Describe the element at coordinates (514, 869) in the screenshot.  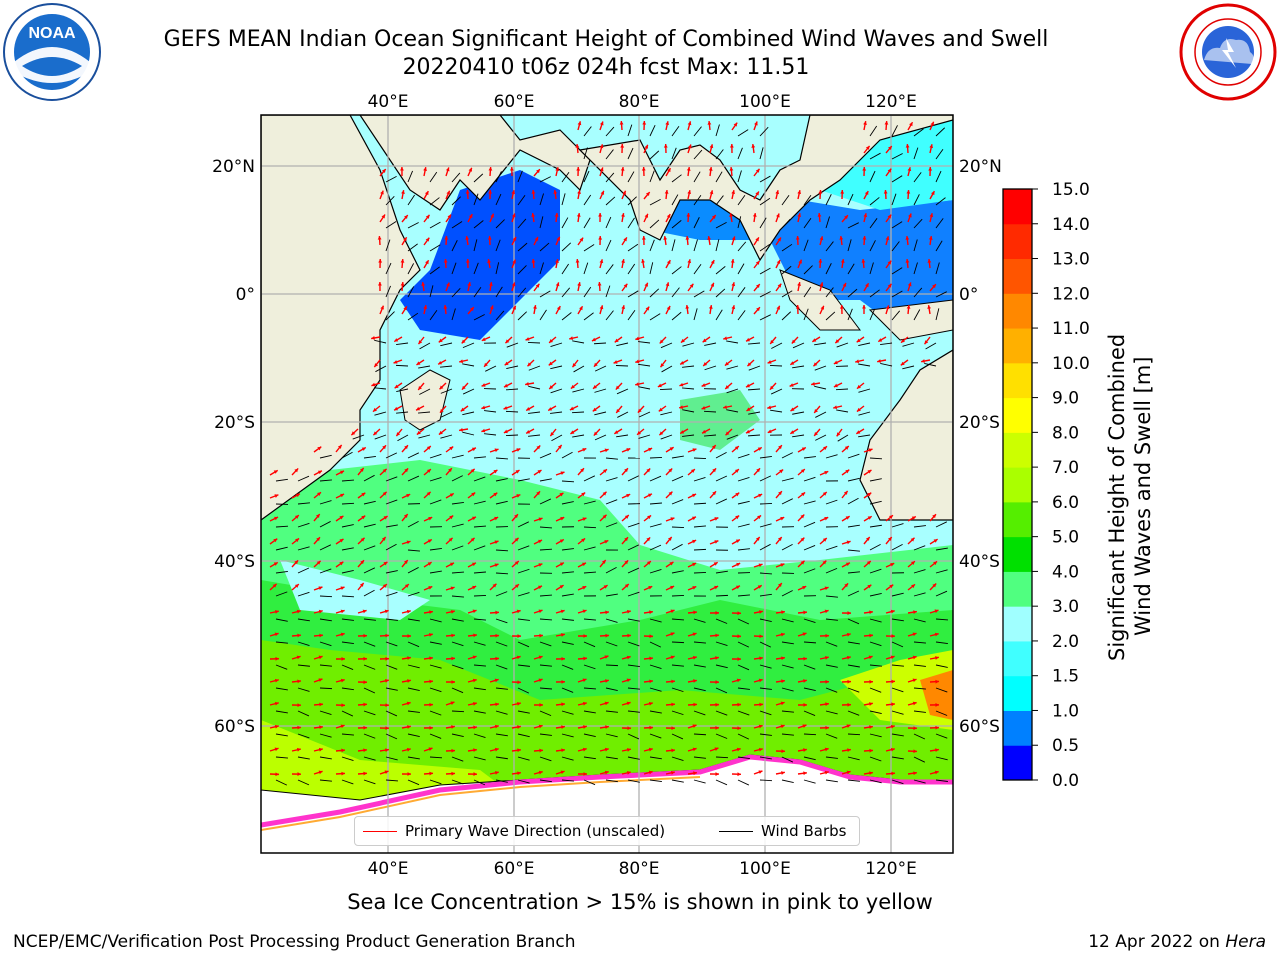
I see `lon-tick-bottom: 60°E` at that location.